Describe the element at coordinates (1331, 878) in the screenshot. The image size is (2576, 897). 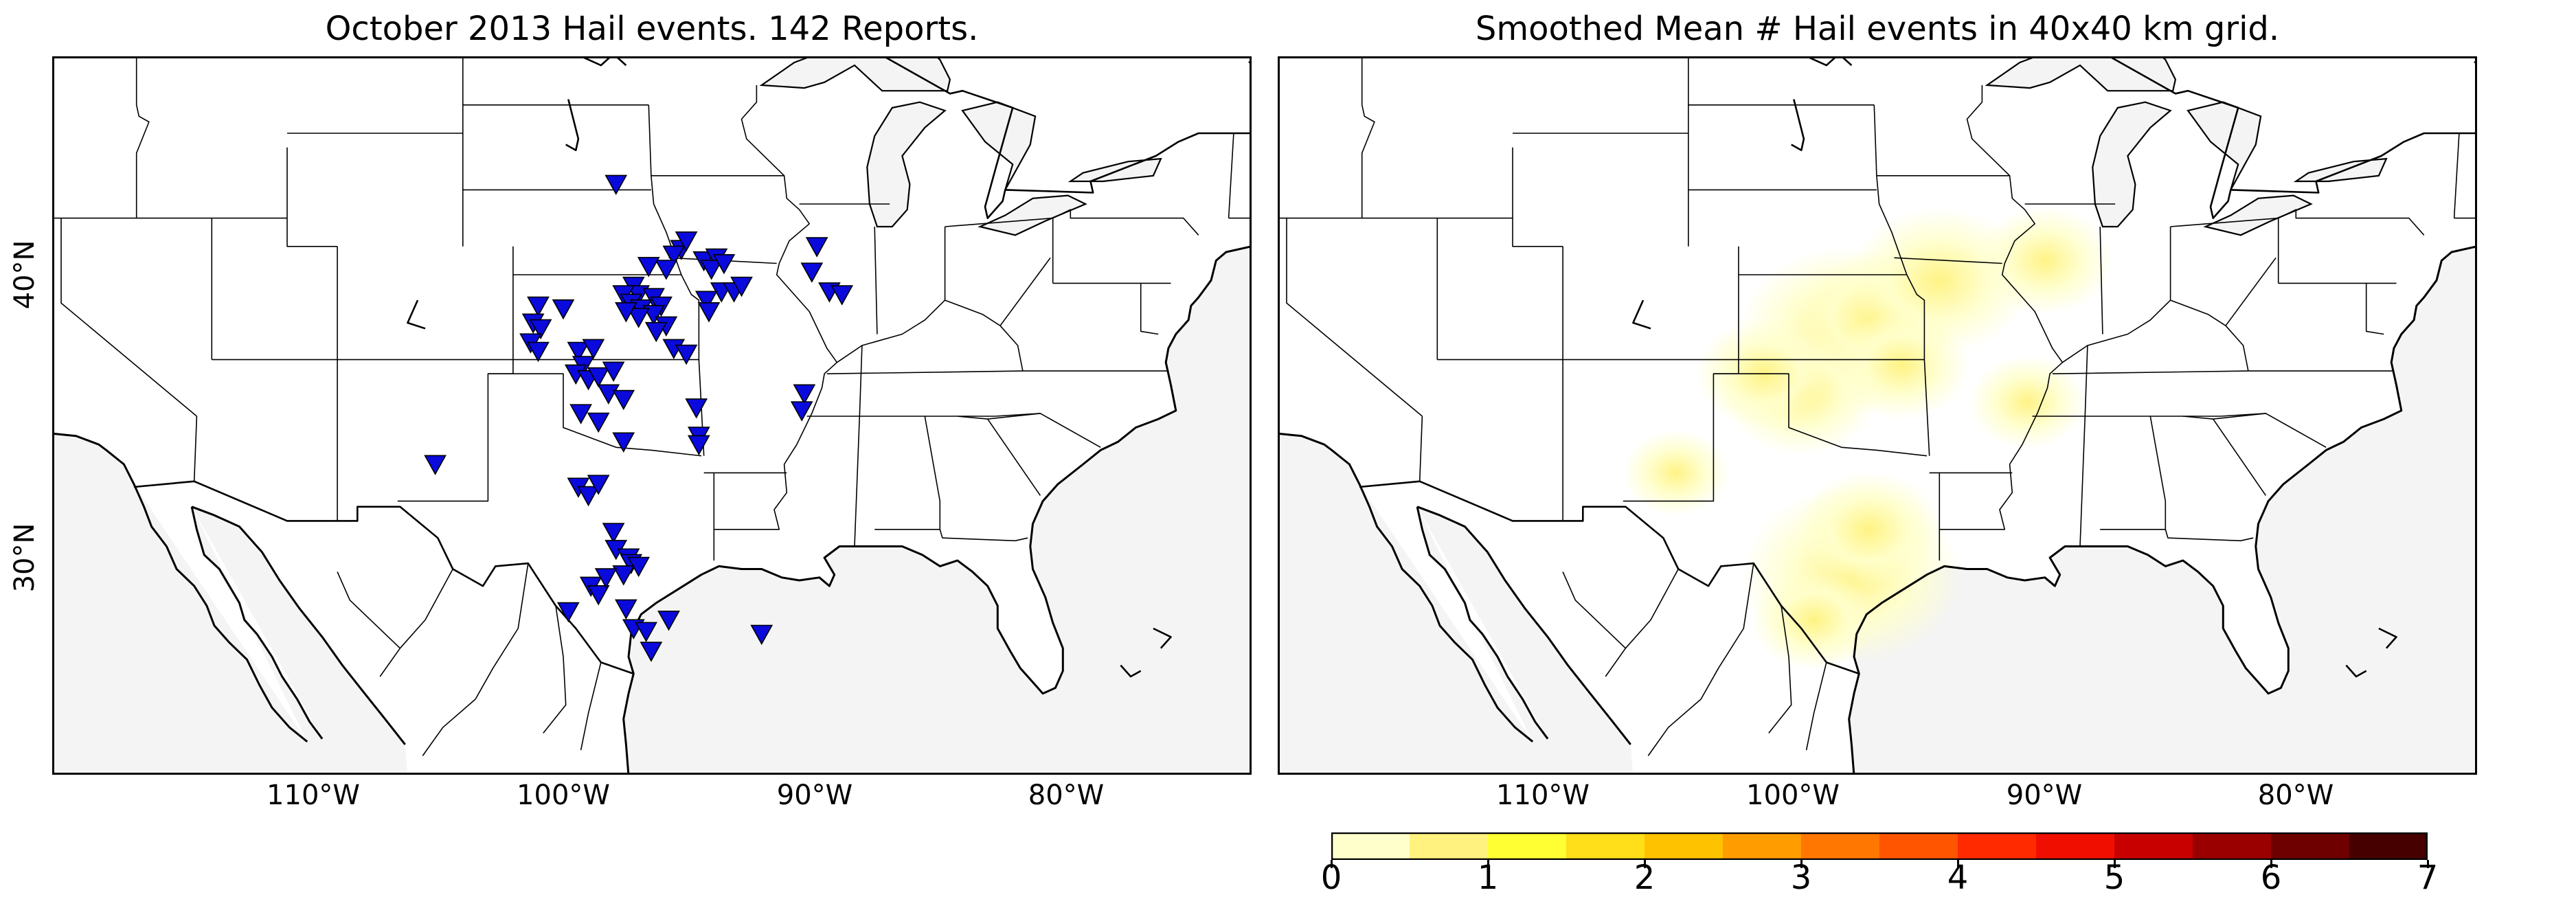
I see `colorbar-tick-label-0: 0` at that location.